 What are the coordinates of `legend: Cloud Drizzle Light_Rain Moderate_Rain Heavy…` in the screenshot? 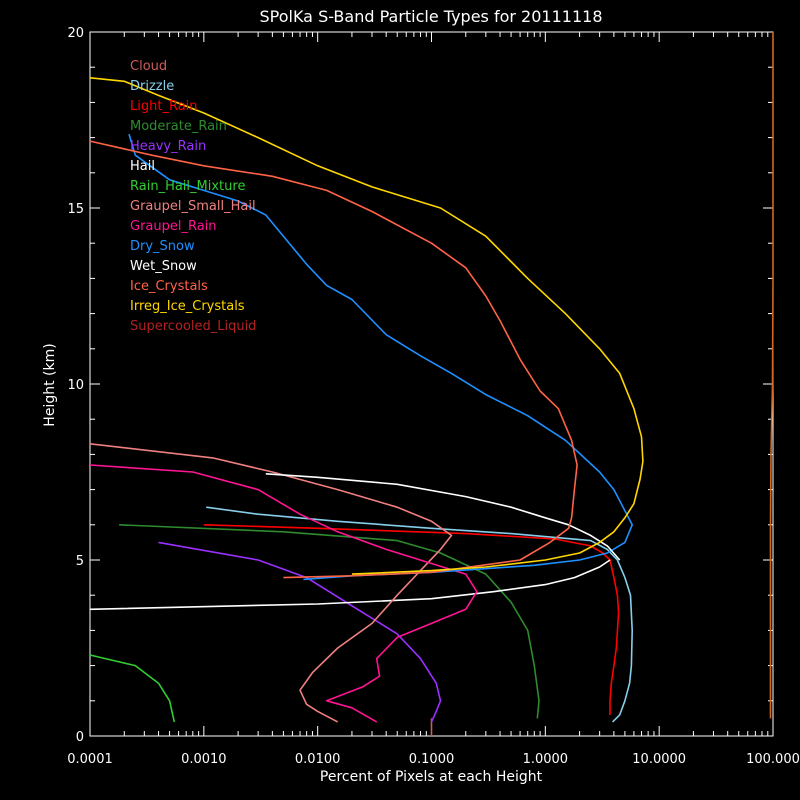 It's located at (193, 196).